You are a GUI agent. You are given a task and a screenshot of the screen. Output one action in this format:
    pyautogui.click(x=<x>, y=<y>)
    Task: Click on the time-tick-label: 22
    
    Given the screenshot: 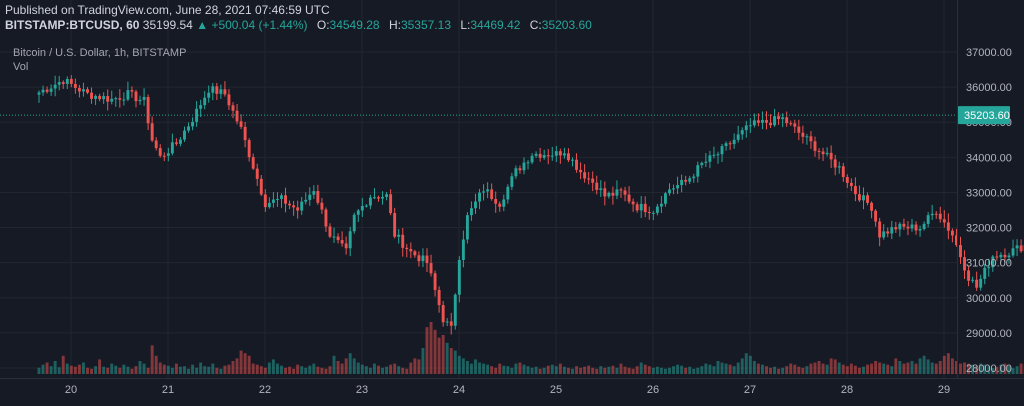 What is the action you would take?
    pyautogui.click(x=265, y=390)
    